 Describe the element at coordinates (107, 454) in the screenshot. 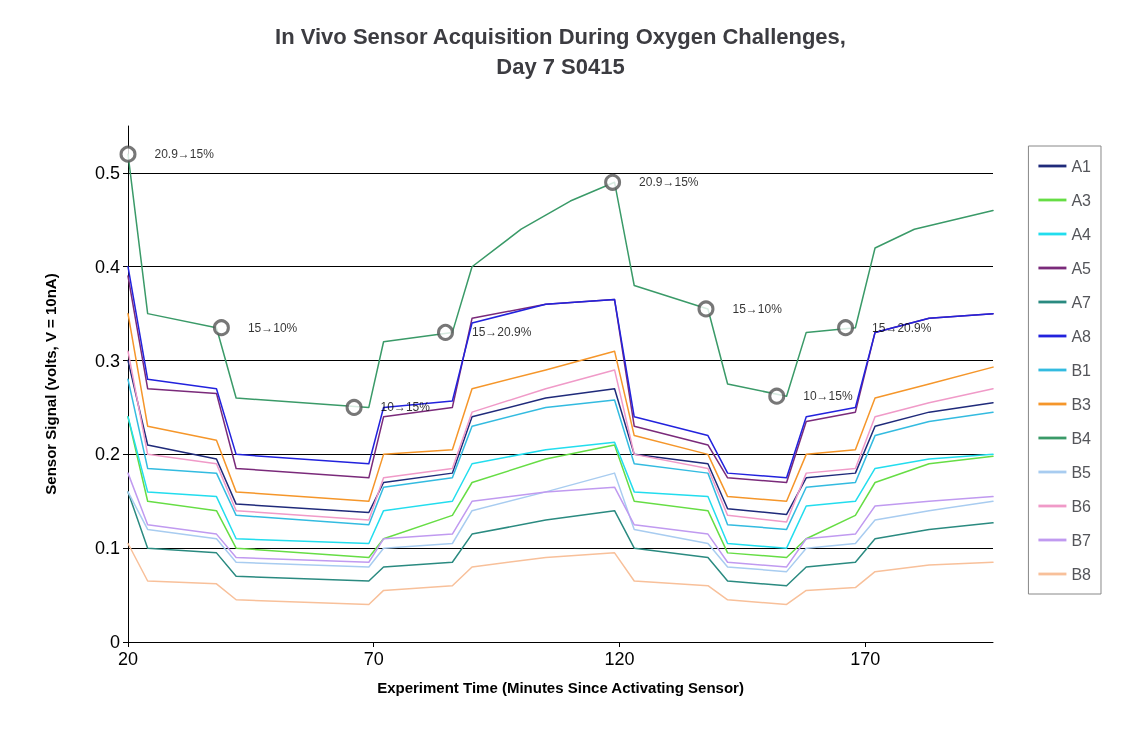

I see `y-tick-label: 0.2` at that location.